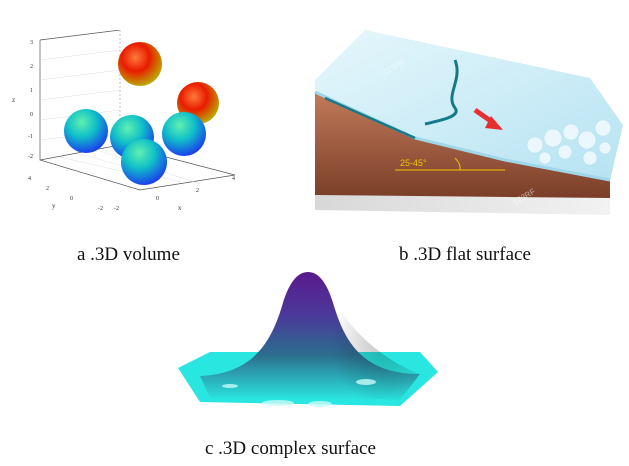 The width and height of the screenshot is (629, 466). I want to click on z-tick-4: -1, so click(30, 137).